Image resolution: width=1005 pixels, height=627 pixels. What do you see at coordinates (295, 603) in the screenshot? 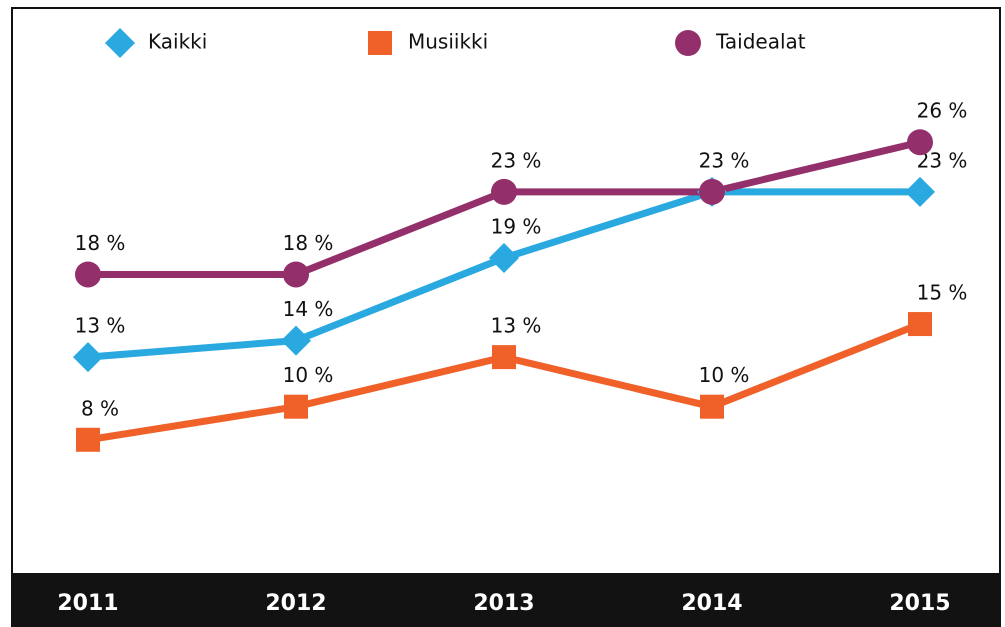
I see `x-tick-label: 2012` at bounding box center [295, 603].